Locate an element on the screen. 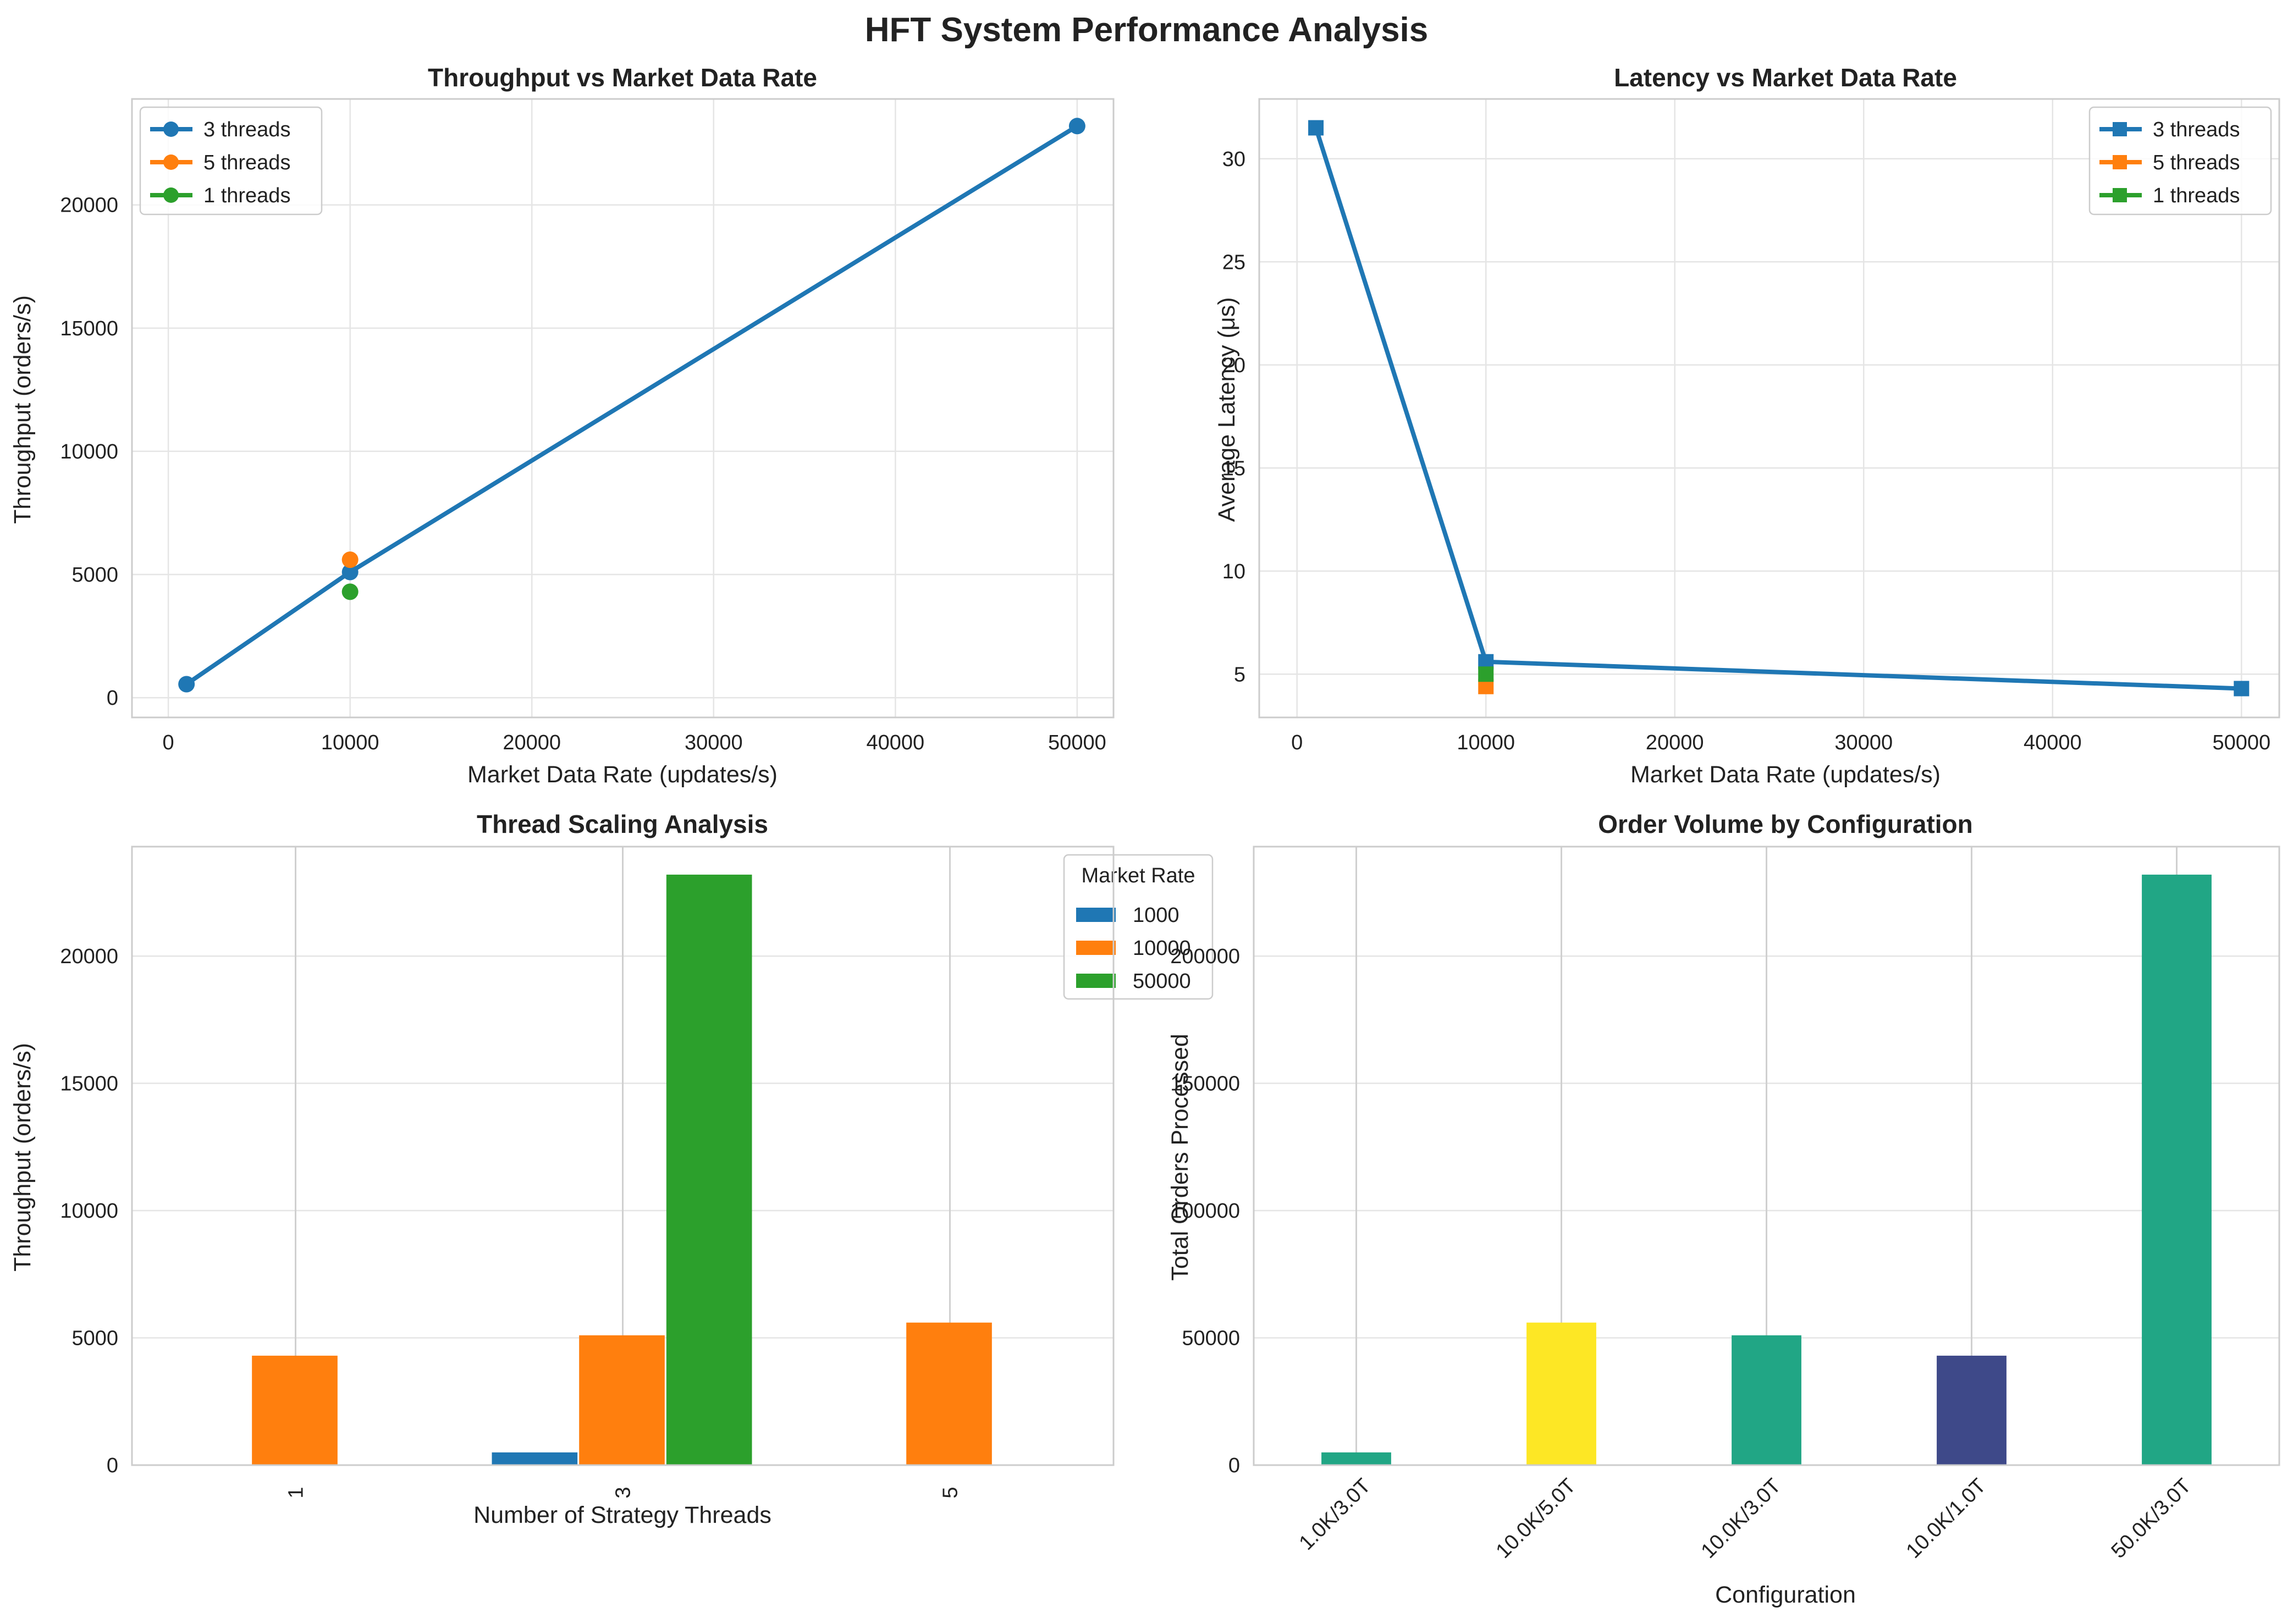 The height and width of the screenshot is (1624, 2293). x-tick-label: 5 is located at coordinates (950, 1492).